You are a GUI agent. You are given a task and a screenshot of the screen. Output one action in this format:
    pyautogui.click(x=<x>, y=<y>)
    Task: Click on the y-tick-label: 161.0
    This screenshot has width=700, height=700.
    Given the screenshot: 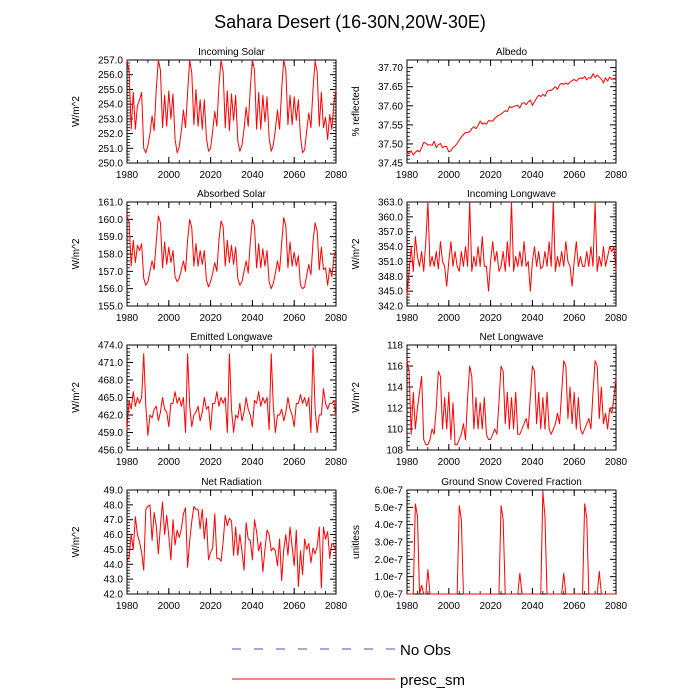 What is the action you would take?
    pyautogui.click(x=110, y=203)
    